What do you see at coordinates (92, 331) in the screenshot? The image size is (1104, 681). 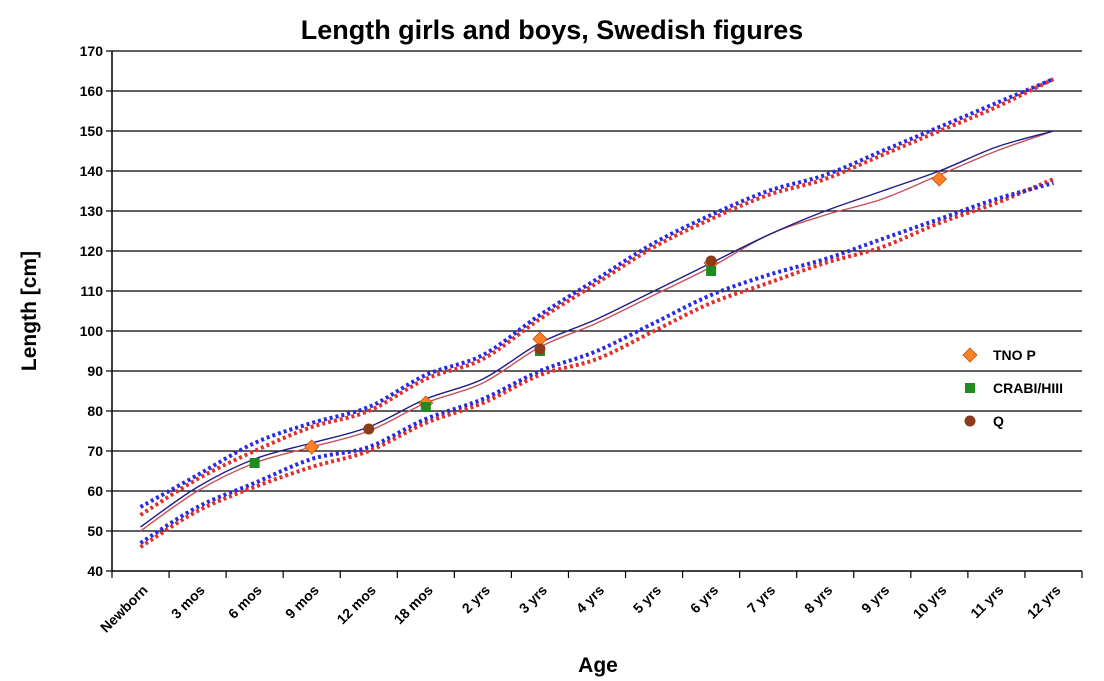 I see `y-tick-label: 100` at bounding box center [92, 331].